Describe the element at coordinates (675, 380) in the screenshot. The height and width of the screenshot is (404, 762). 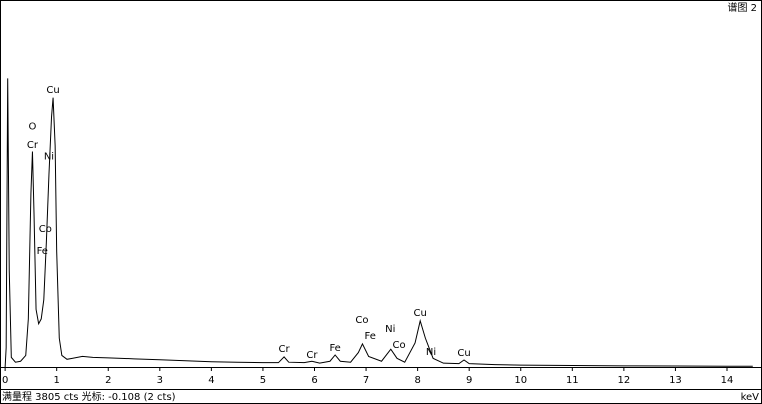
I see `x-tick-label: 13` at that location.